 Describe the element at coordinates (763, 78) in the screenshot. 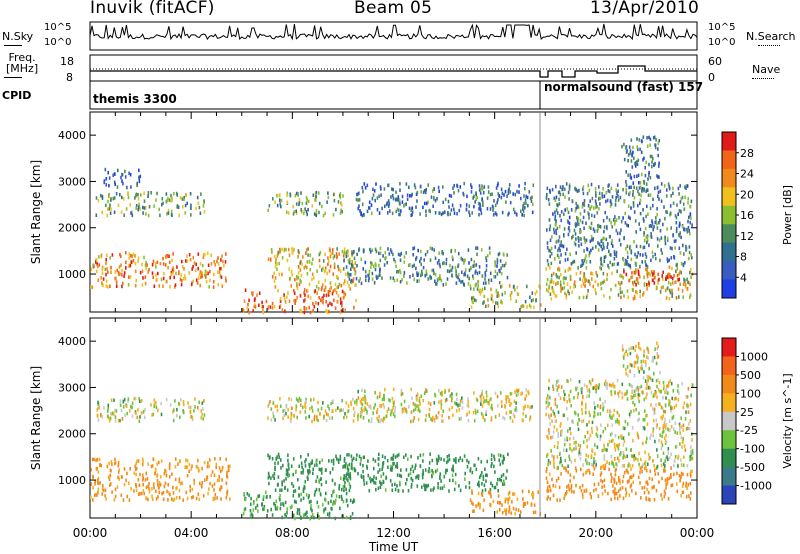

I see `nave-legend-line` at that location.